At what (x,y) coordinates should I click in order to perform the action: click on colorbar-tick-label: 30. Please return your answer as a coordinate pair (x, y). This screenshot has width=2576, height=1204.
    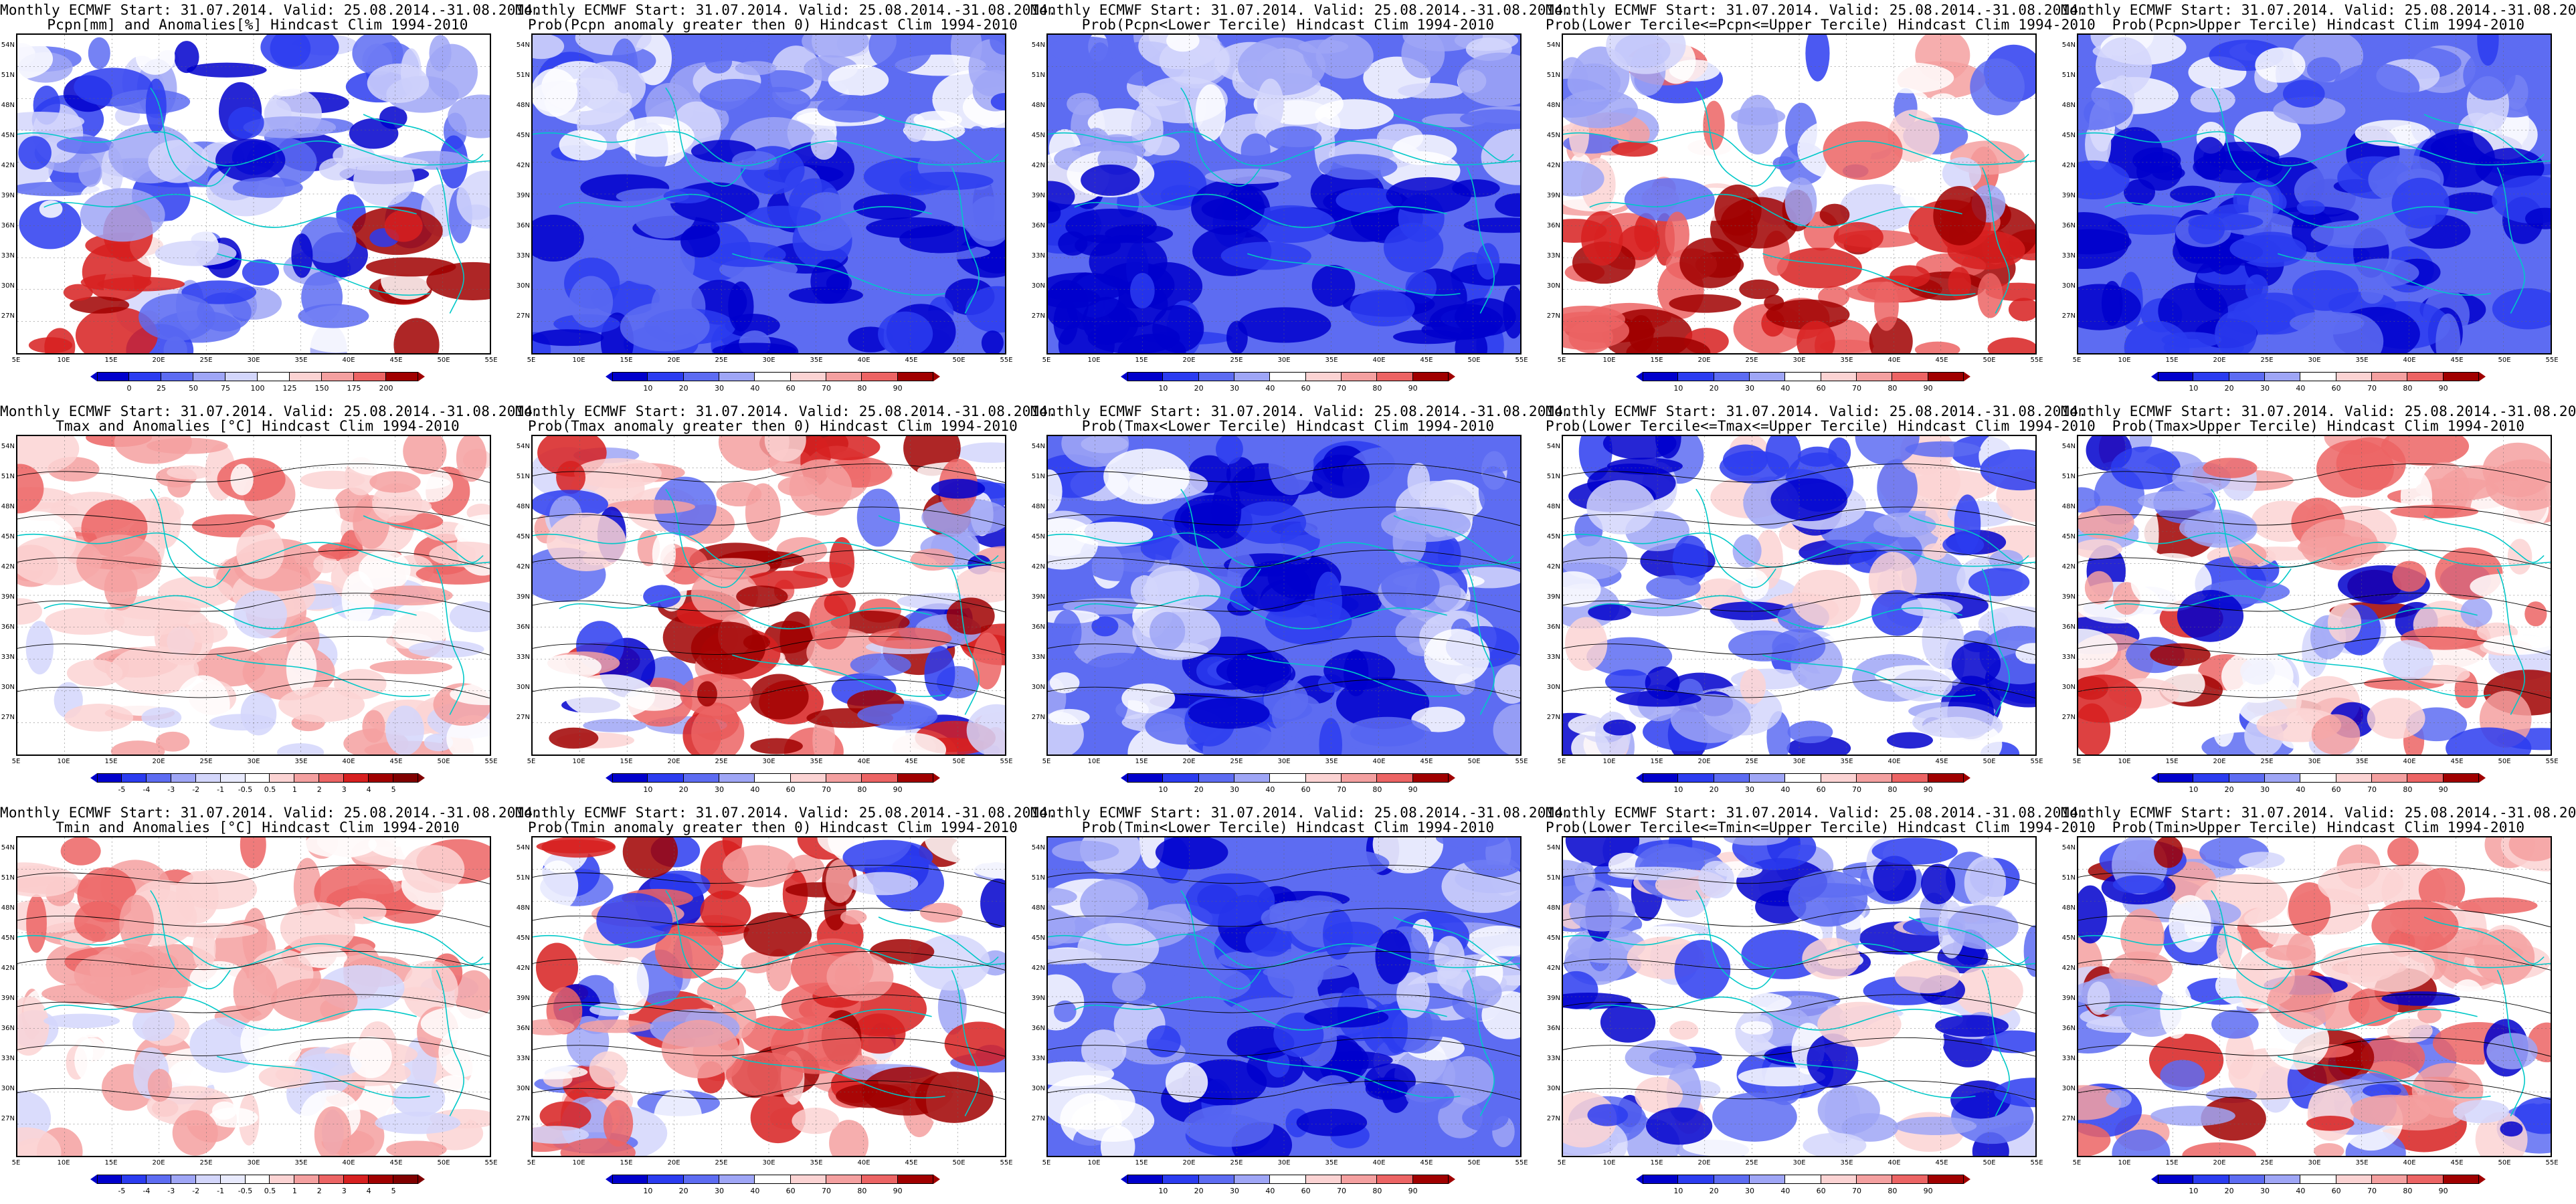
    Looking at the image, I should click on (1234, 388).